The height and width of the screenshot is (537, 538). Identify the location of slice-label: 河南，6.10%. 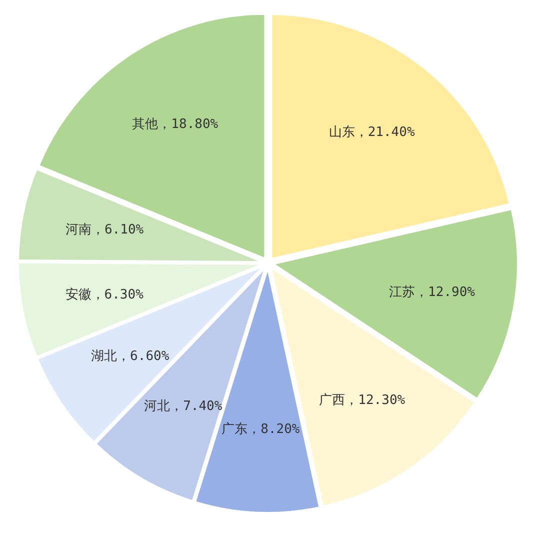
(104, 230).